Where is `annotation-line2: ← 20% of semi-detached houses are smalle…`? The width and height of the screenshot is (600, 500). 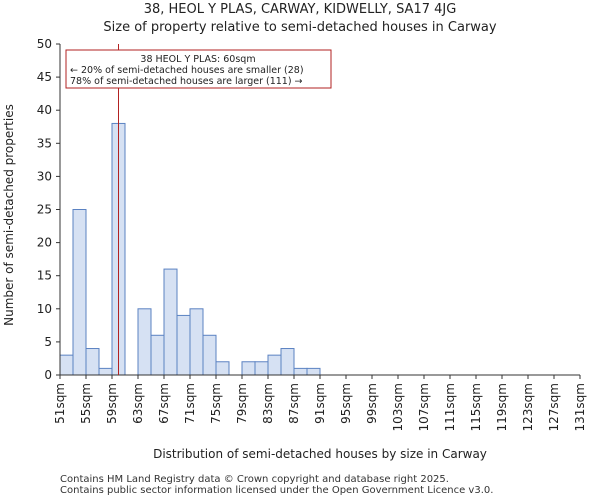 annotation-line2: ← 20% of semi-detached houses are smalle… is located at coordinates (187, 70).